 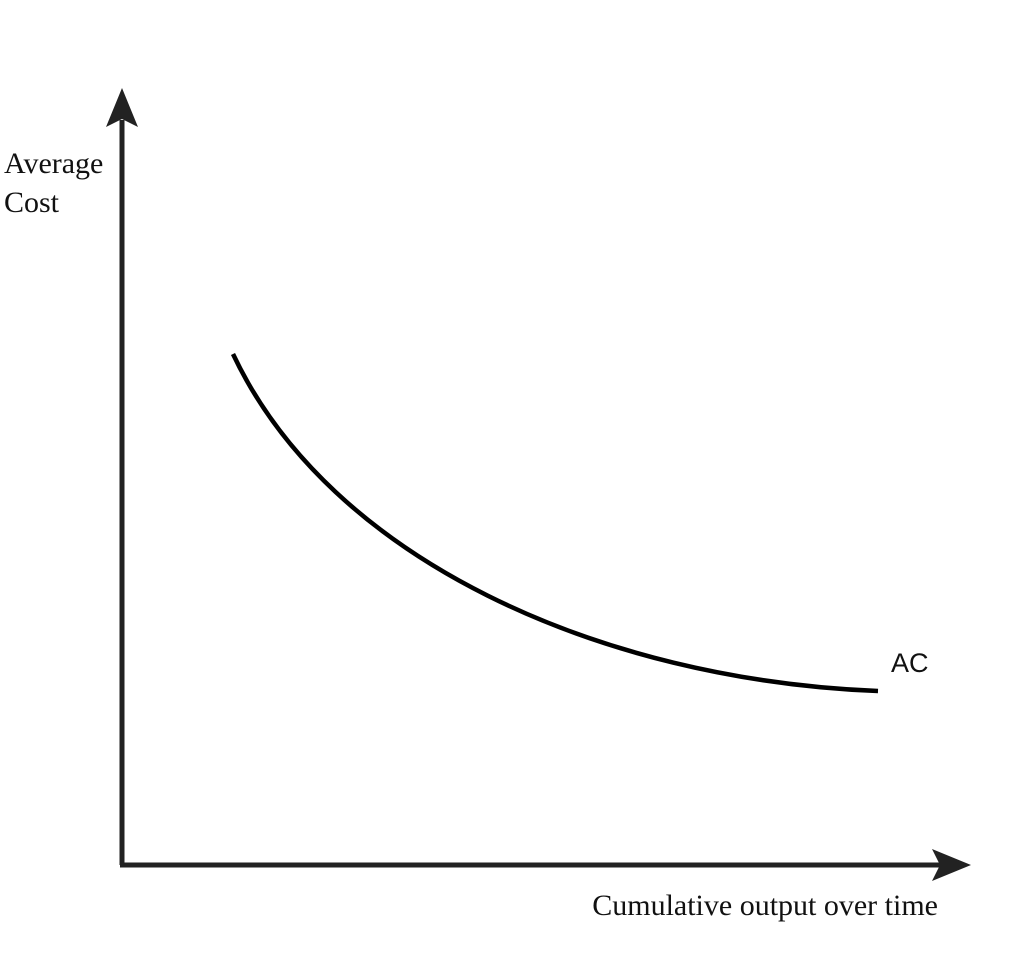 I want to click on y-axis-arrow, so click(x=122, y=107).